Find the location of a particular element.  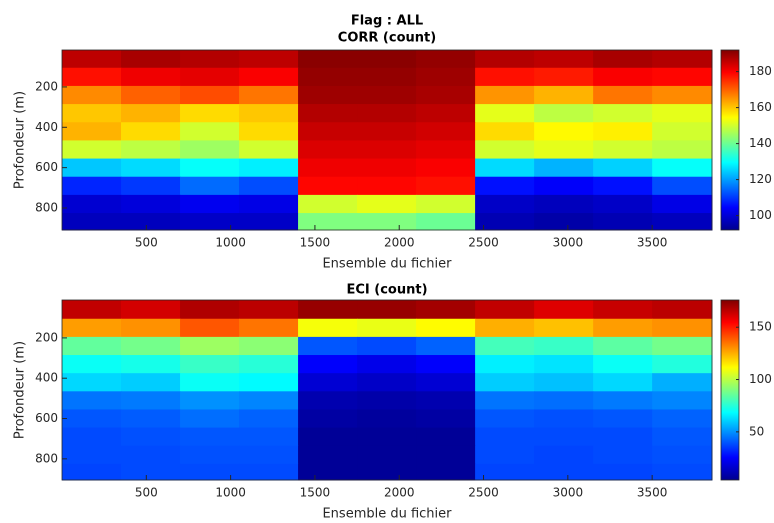

colorbar-tick-label: 160 is located at coordinates (760, 107).